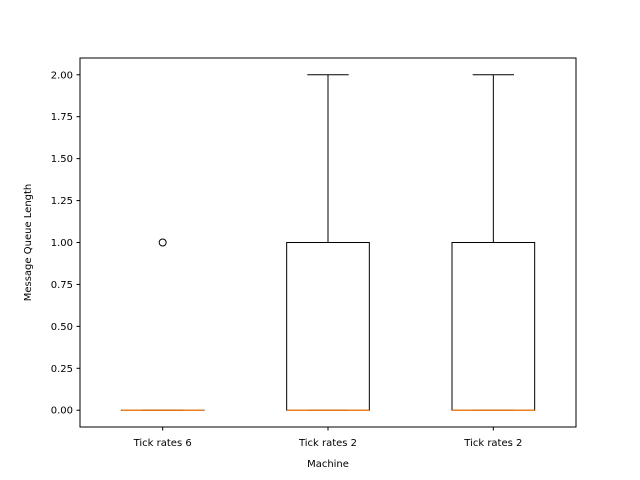  I want to click on y-tick-label: 0.00, so click(62, 411).